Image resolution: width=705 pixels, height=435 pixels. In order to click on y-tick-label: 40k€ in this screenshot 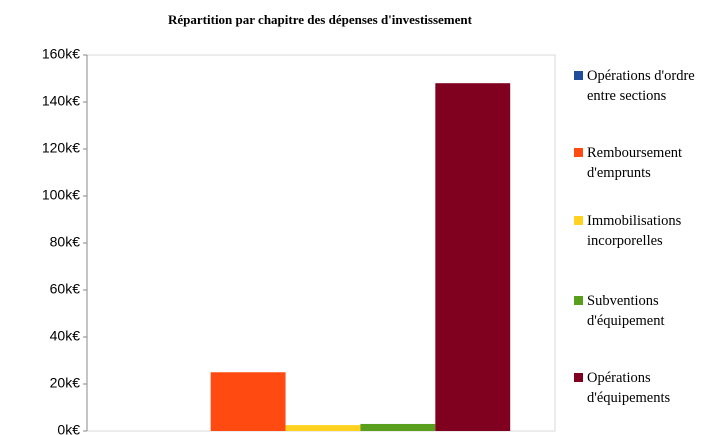, I will do `click(65, 336)`.